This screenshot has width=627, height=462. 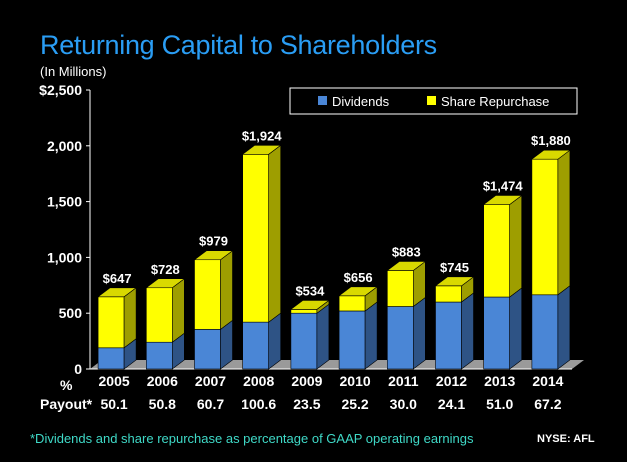 I want to click on legend-swatch-repurchase, so click(x=431, y=100).